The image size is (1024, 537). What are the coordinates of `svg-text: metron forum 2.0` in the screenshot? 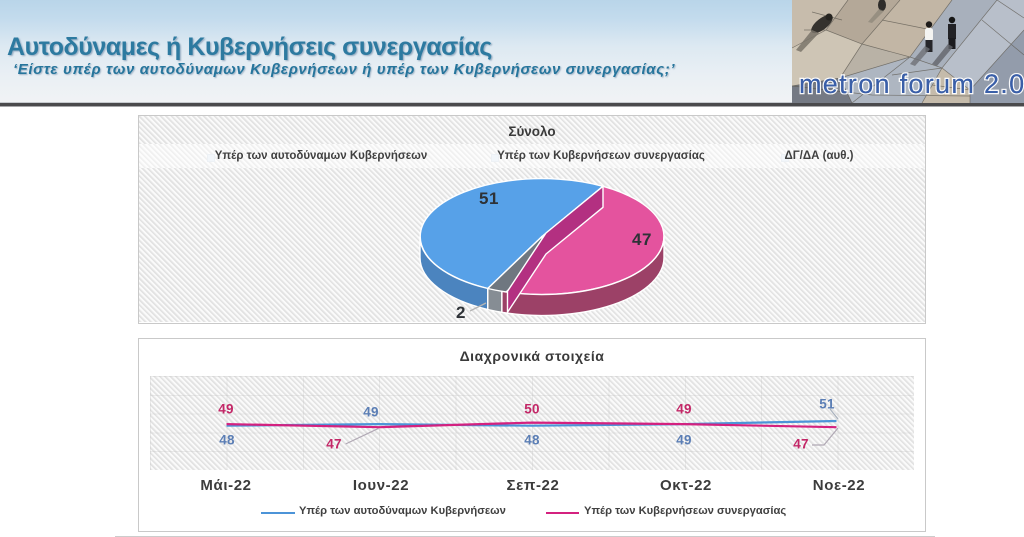 It's located at (911, 84).